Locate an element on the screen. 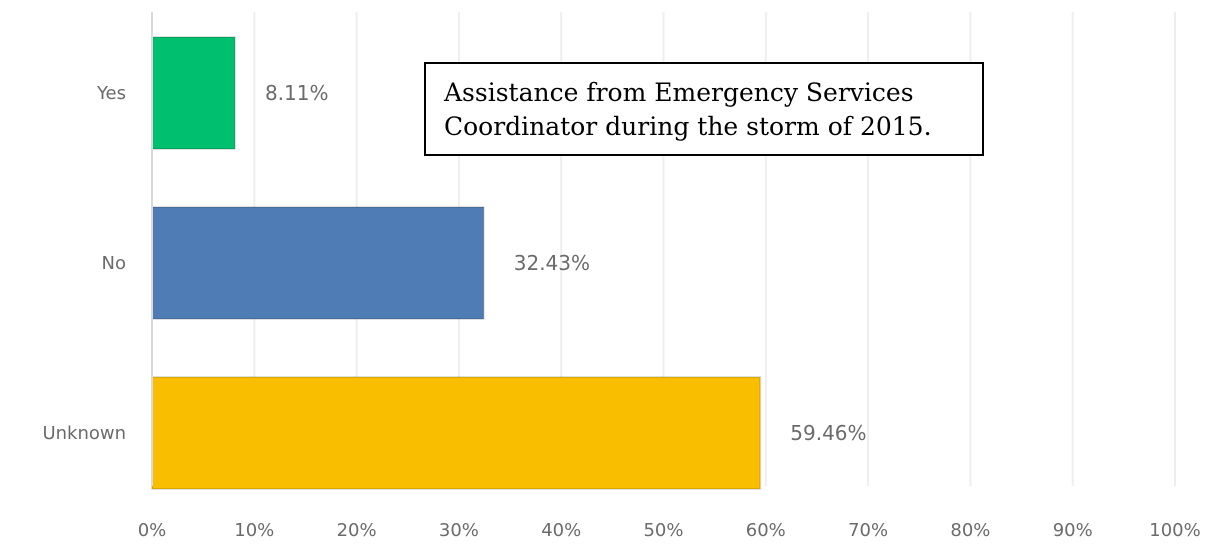 The image size is (1208, 560). x-tick-label: 80% is located at coordinates (970, 530).